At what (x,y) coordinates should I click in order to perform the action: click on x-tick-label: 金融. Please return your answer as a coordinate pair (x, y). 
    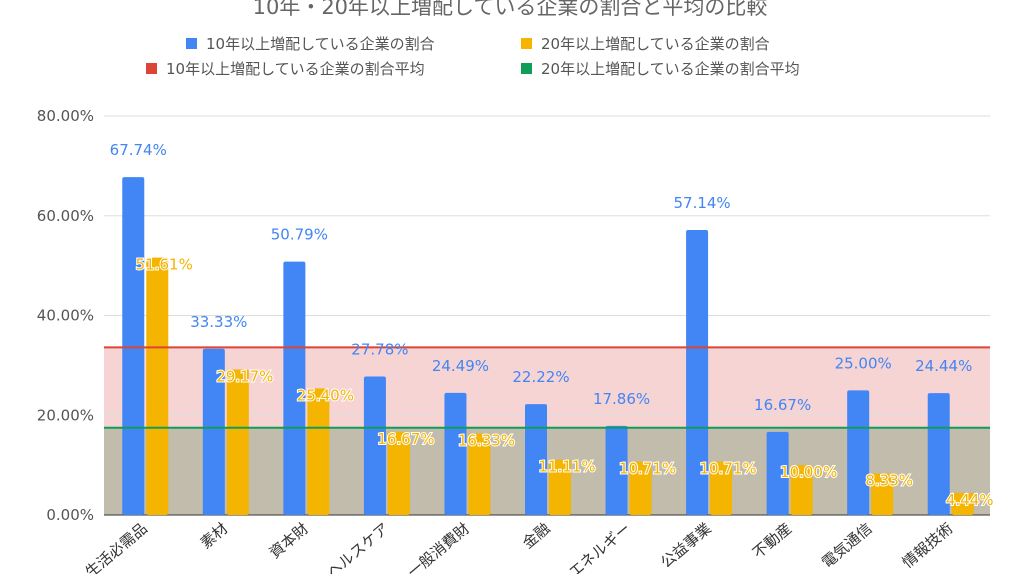
    Looking at the image, I should click on (536, 535).